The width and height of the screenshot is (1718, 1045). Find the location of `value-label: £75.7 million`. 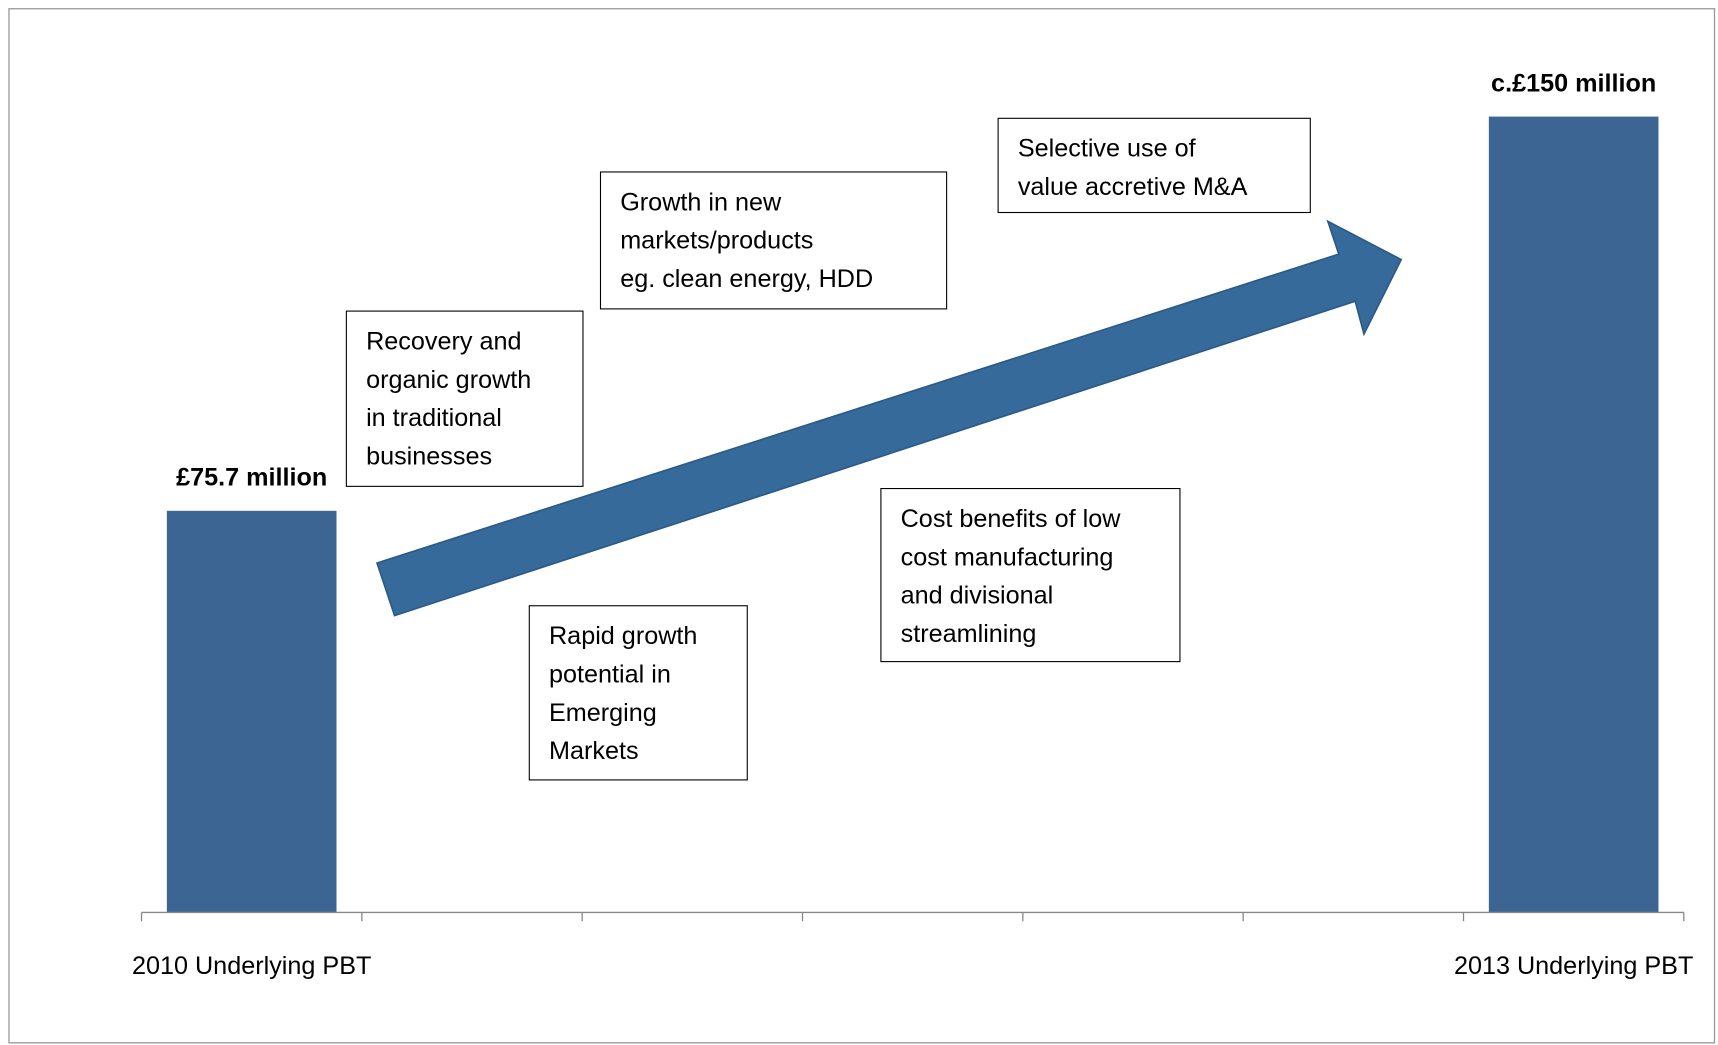

value-label: £75.7 million is located at coordinates (251, 478).